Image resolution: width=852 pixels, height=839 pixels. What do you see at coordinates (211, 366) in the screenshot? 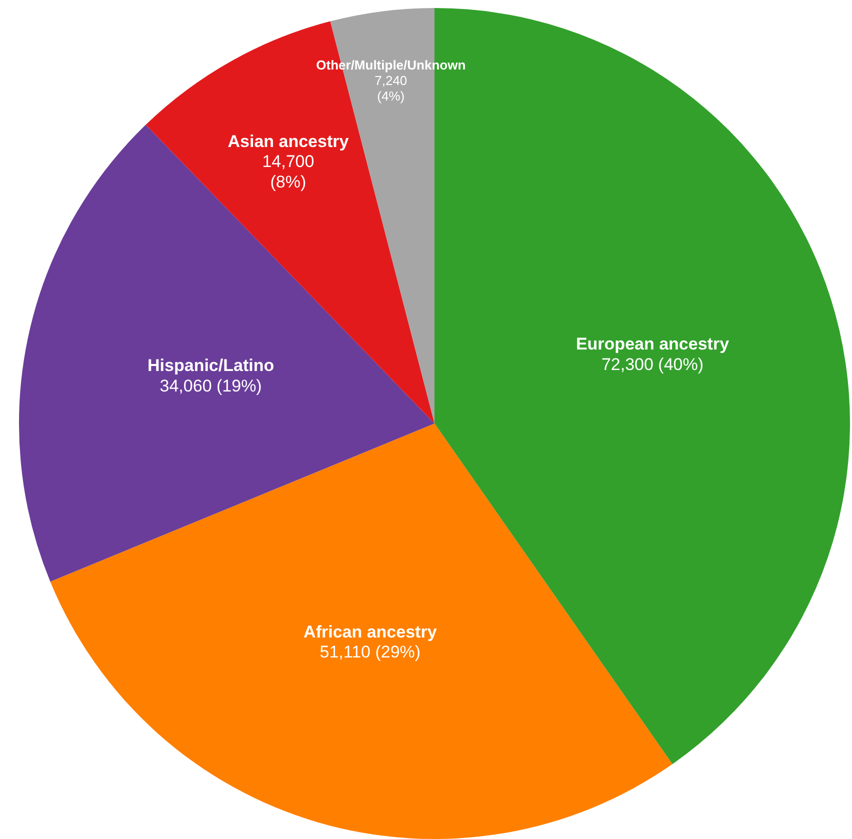
I see `slice-label: Hispanic/Latino` at bounding box center [211, 366].